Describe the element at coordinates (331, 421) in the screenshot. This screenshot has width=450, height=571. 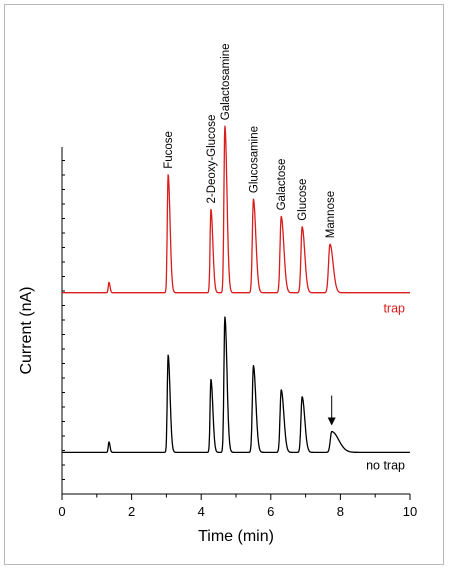
I see `arrow-head` at that location.